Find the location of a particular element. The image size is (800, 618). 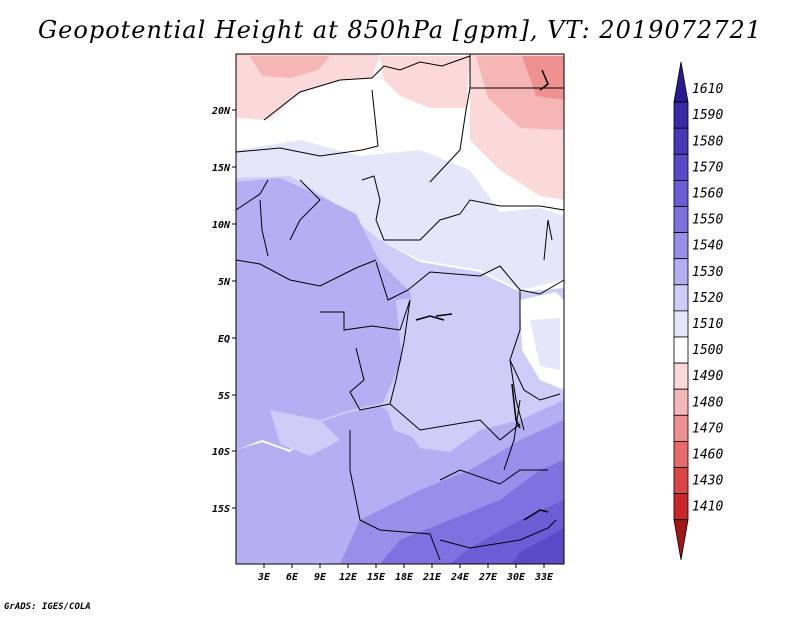

colorbar-level-label: 1500 is located at coordinates (707, 350).